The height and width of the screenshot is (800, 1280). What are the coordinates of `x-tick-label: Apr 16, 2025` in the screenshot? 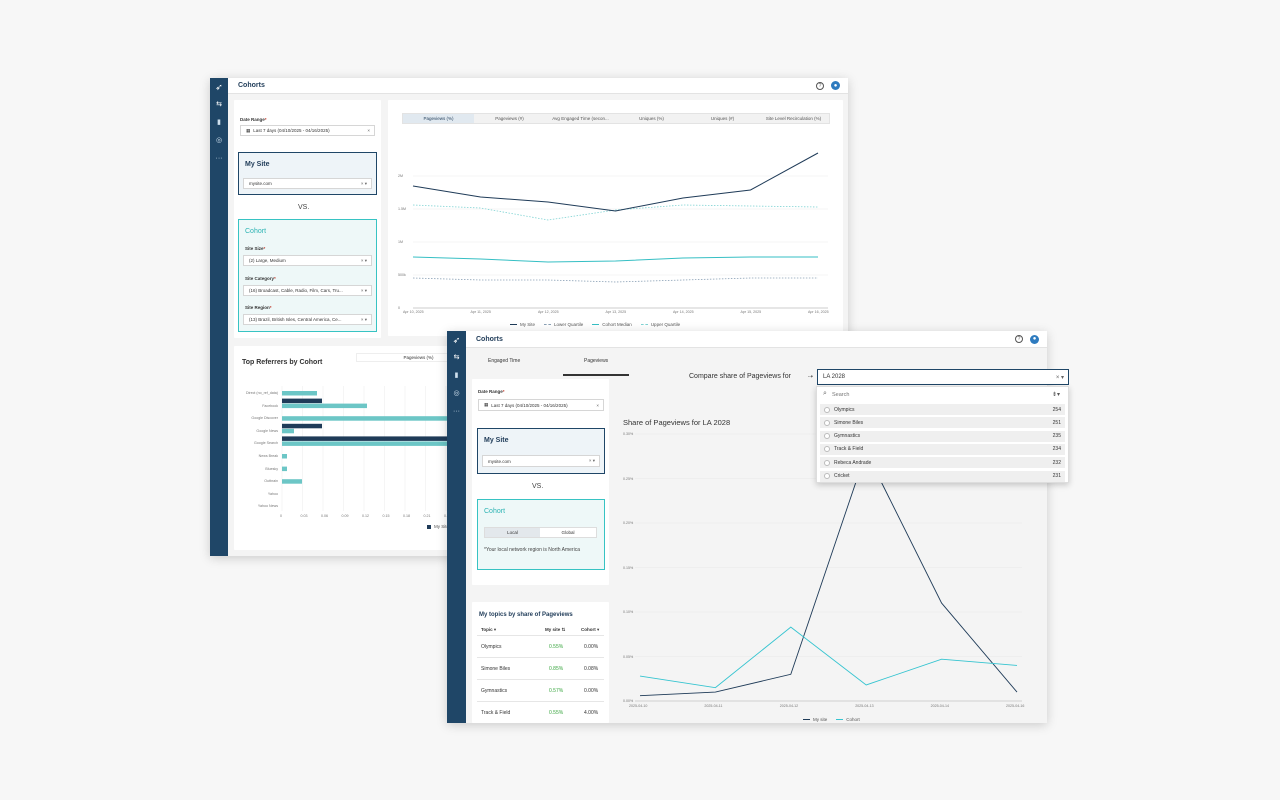 It's located at (818, 312).